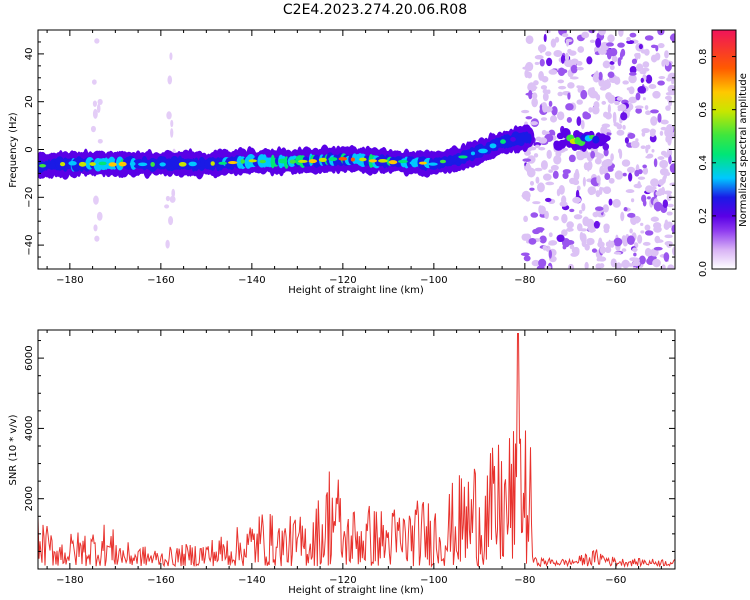 The height and width of the screenshot is (600, 750). What do you see at coordinates (615, 580) in the screenshot?
I see `snr-xtick-label: −60` at bounding box center [615, 580].